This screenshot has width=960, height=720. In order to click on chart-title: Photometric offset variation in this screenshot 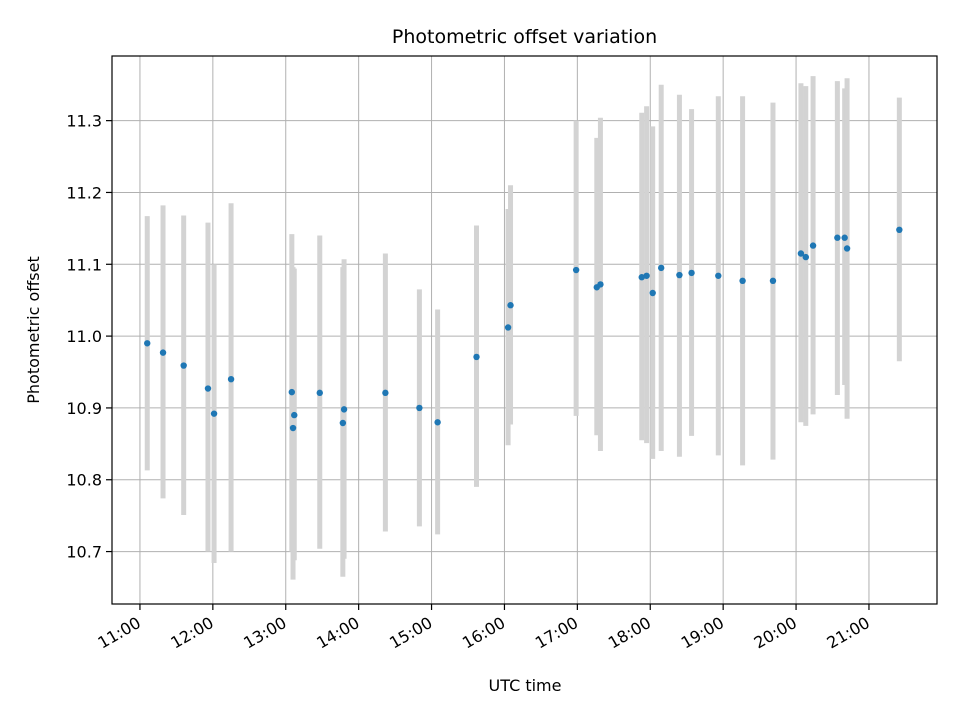, I will do `click(524, 37)`.